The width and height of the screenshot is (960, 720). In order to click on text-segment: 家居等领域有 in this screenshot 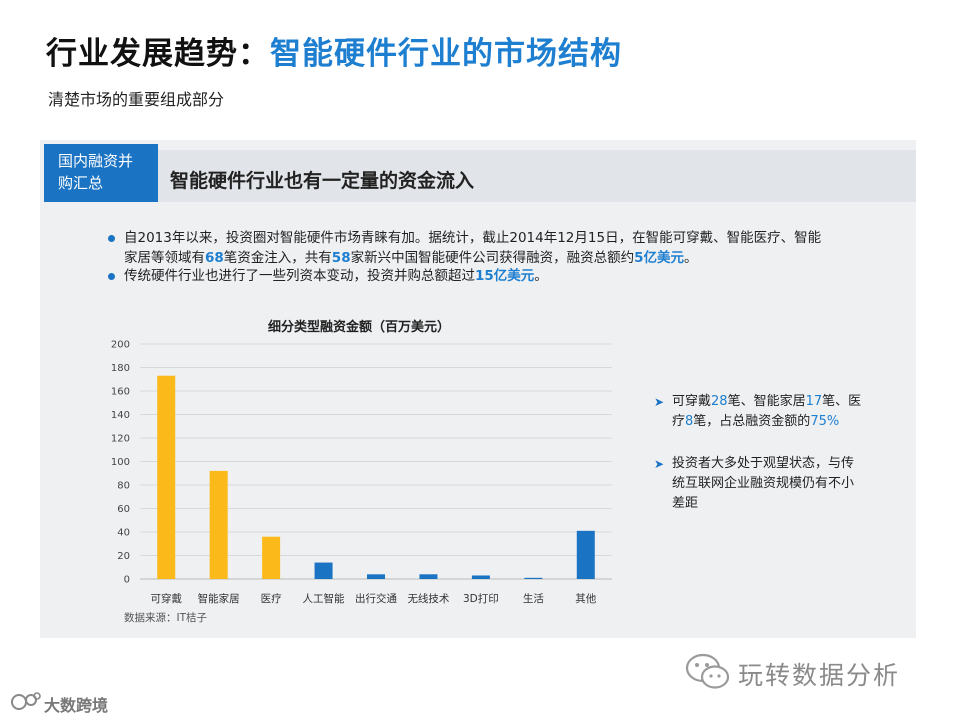, I will do `click(164, 258)`.